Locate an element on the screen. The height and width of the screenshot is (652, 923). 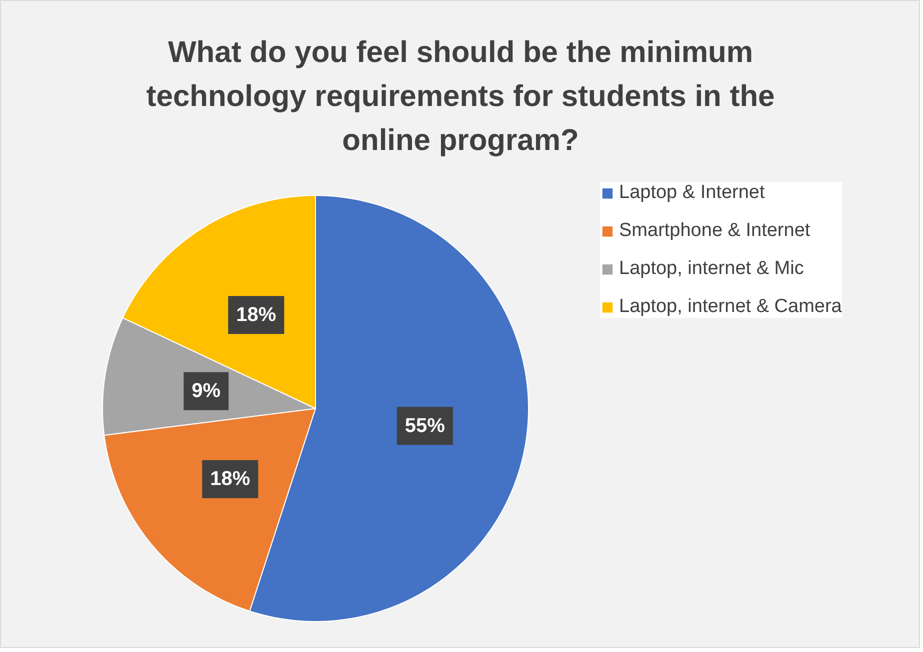
legend-label: Laptop & Internet is located at coordinates (692, 193).